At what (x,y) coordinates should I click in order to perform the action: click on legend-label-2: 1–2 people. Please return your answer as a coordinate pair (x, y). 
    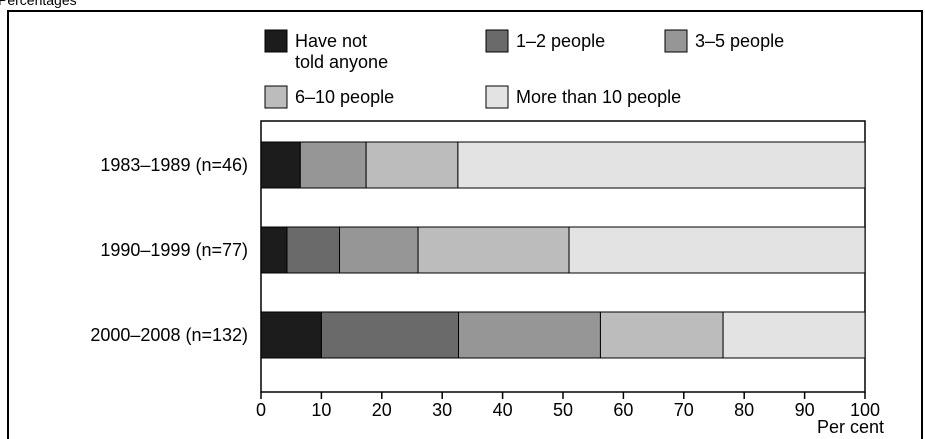
    Looking at the image, I should click on (560, 41).